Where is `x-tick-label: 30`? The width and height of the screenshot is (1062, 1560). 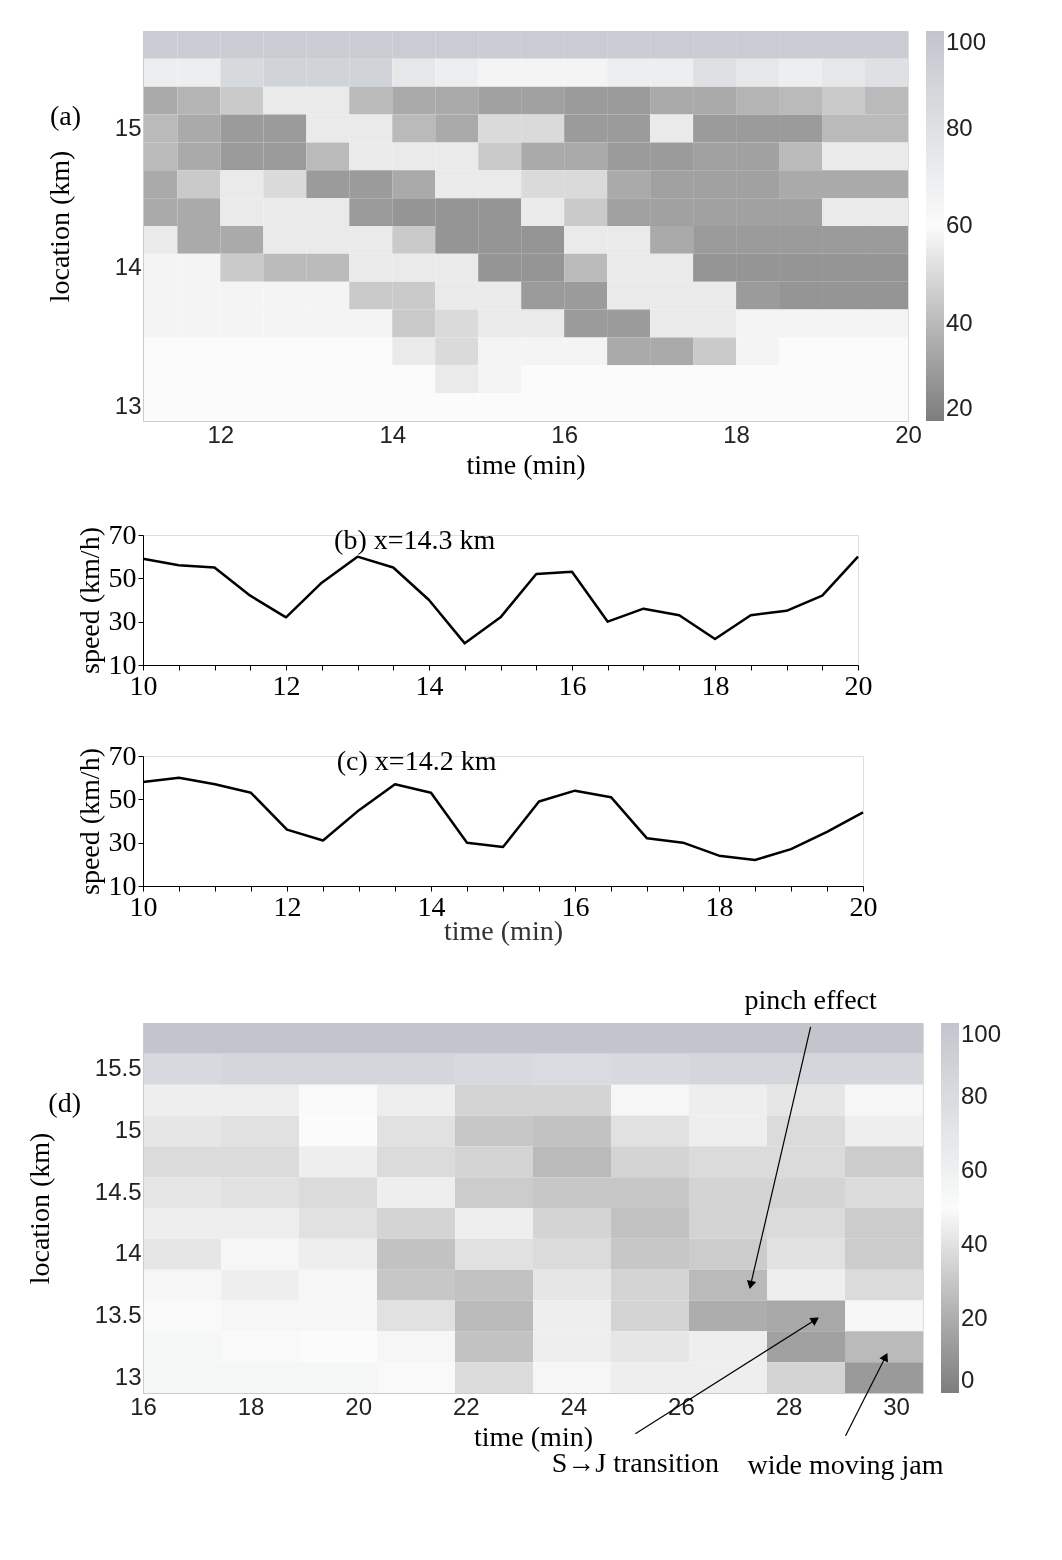
x-tick-label: 30 is located at coordinates (896, 1406).